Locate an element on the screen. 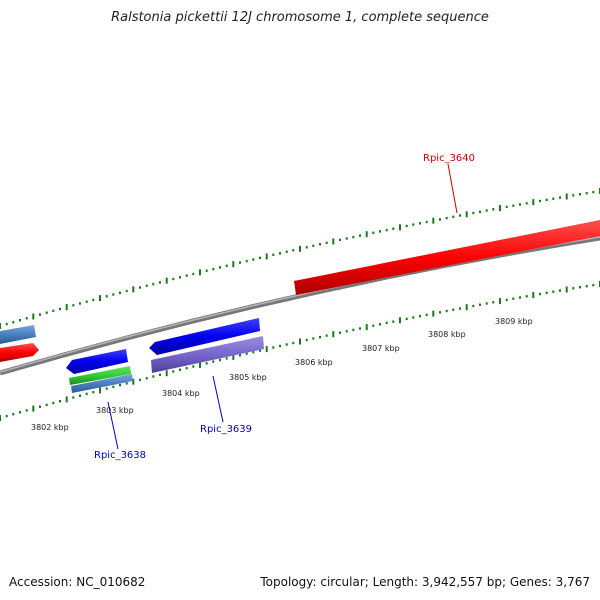 The height and width of the screenshot is (600, 600). gene-rpic-3639-forward is located at coordinates (204, 336).